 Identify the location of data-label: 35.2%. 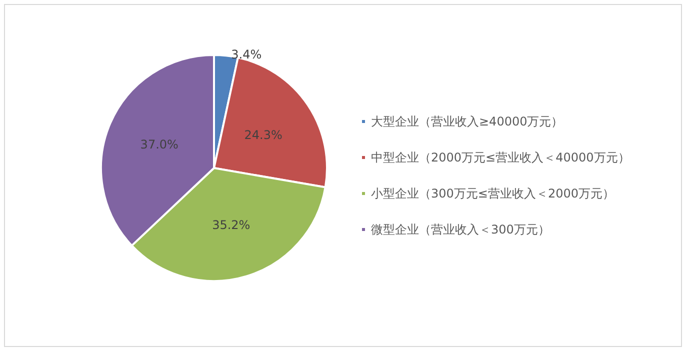
(231, 225).